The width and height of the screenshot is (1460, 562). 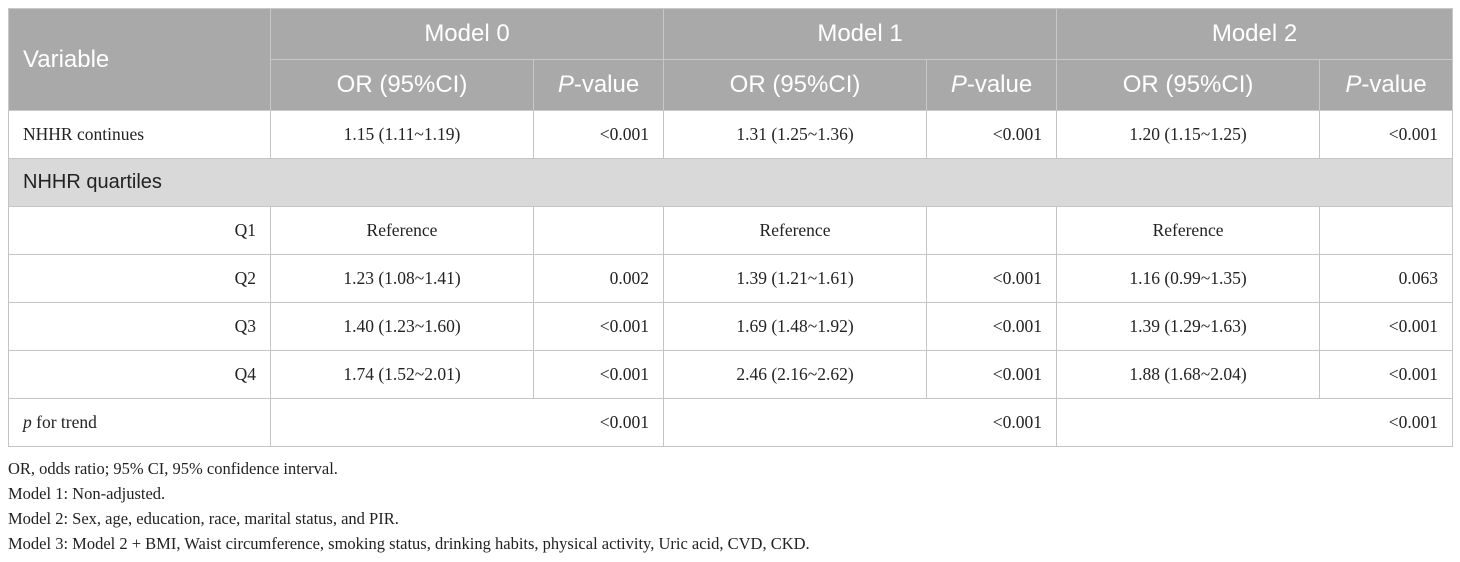 I want to click on or-cell: 1.15 (1.11~1.19), so click(x=402, y=134).